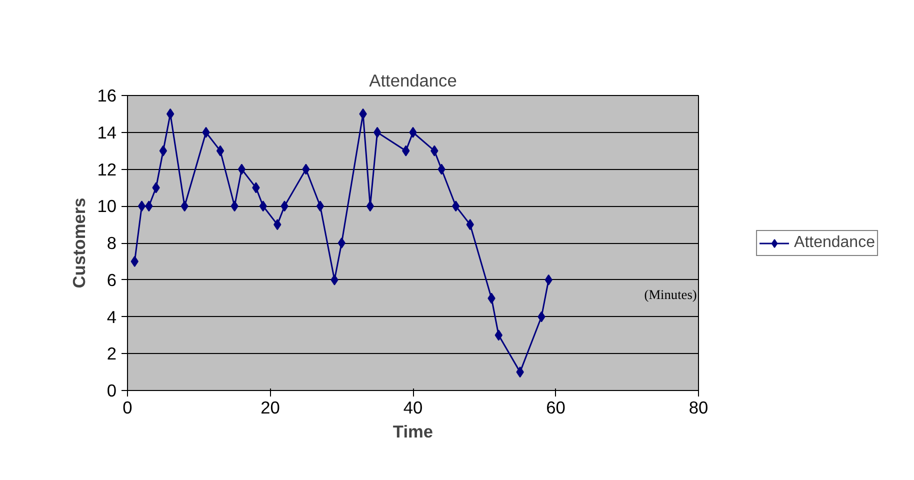 The width and height of the screenshot is (914, 480). I want to click on y-tick-label: 6, so click(111, 280).